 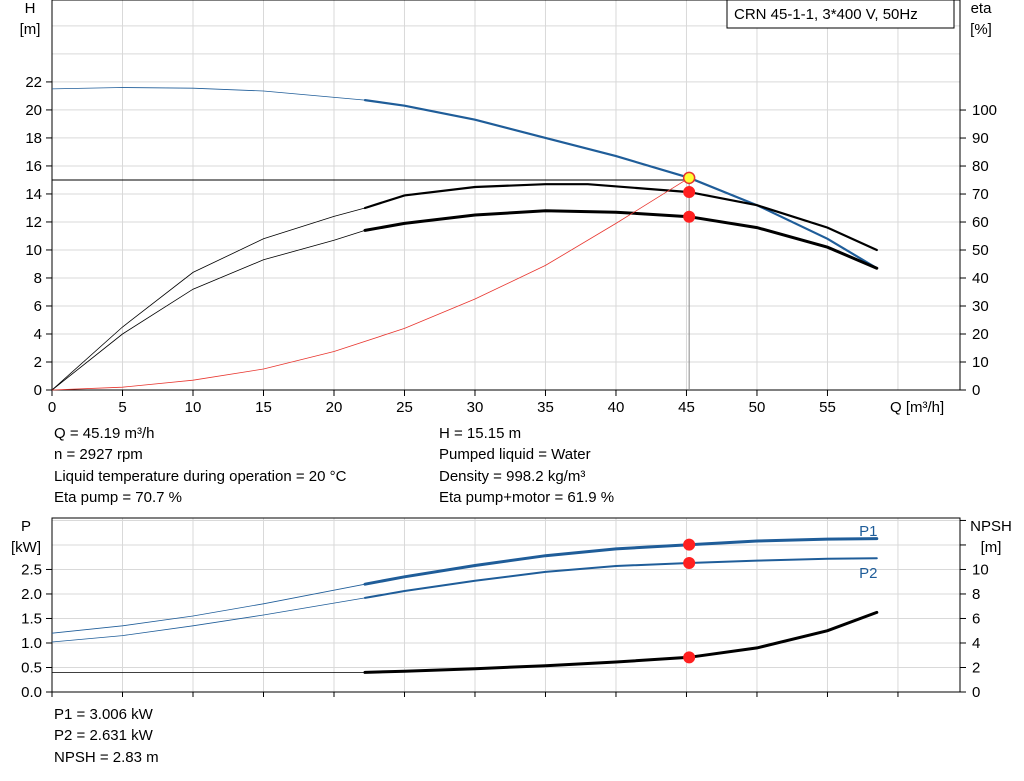 I want to click on curve-eta-pump, so click(x=208, y=299).